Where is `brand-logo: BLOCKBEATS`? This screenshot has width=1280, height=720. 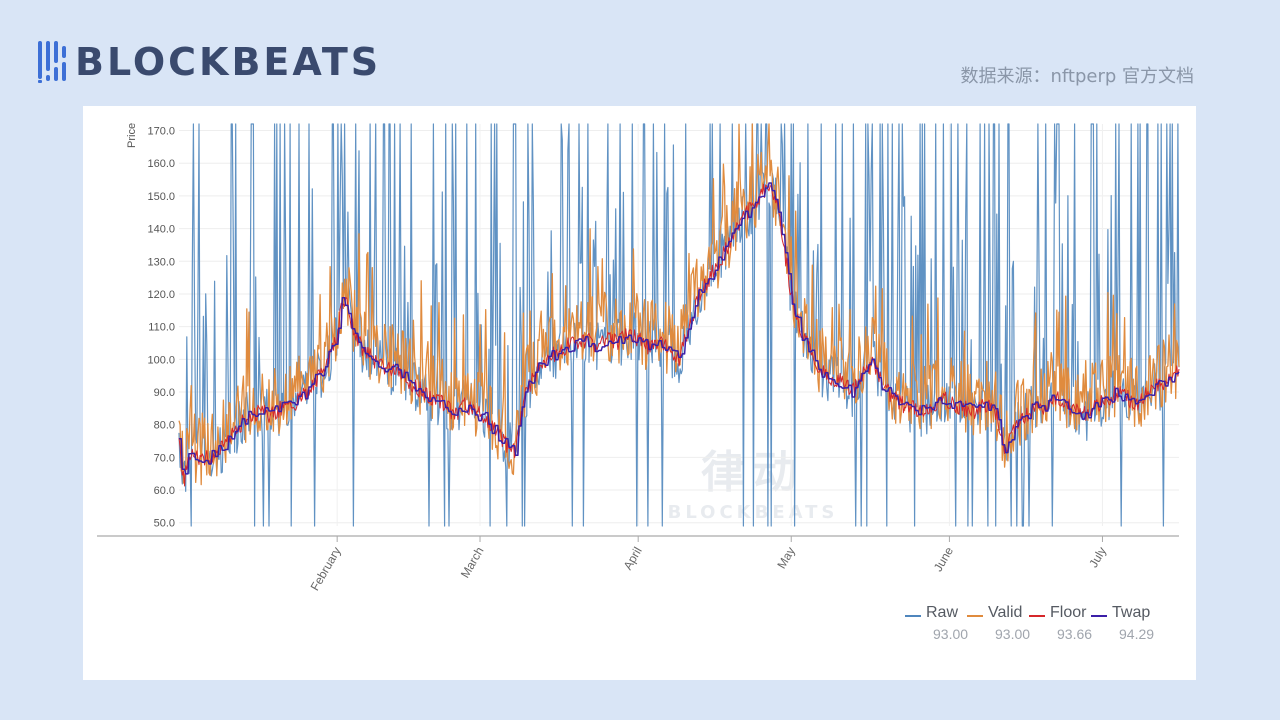
brand-logo: BLOCKBEATS is located at coordinates (209, 62).